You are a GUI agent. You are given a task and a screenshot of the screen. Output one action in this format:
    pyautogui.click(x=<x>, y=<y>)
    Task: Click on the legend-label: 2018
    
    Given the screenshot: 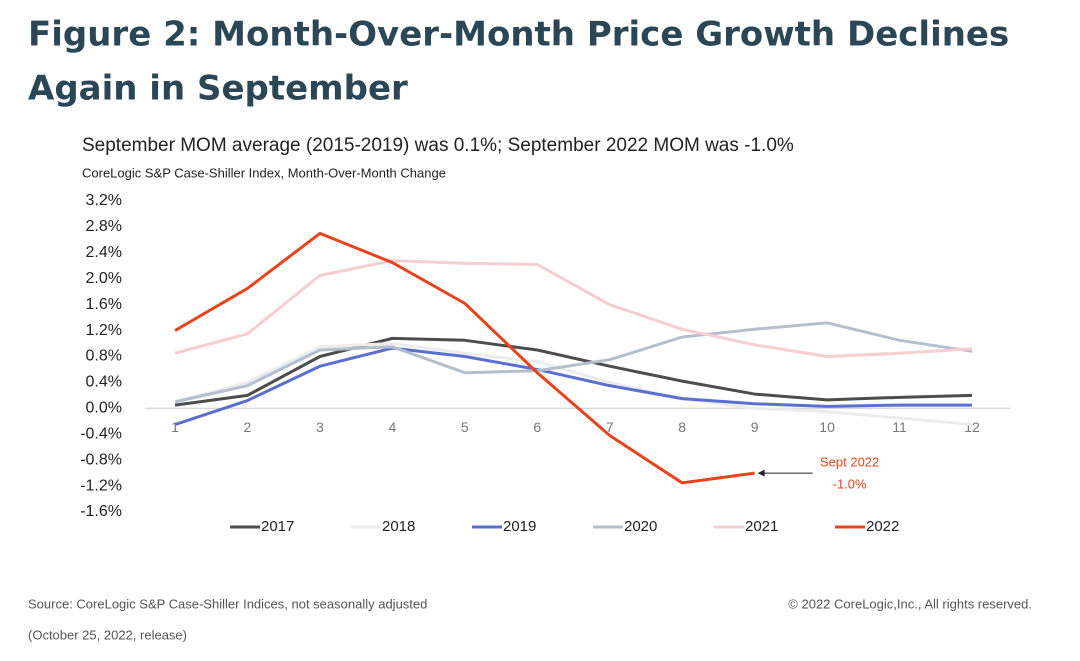 What is the action you would take?
    pyautogui.click(x=398, y=526)
    